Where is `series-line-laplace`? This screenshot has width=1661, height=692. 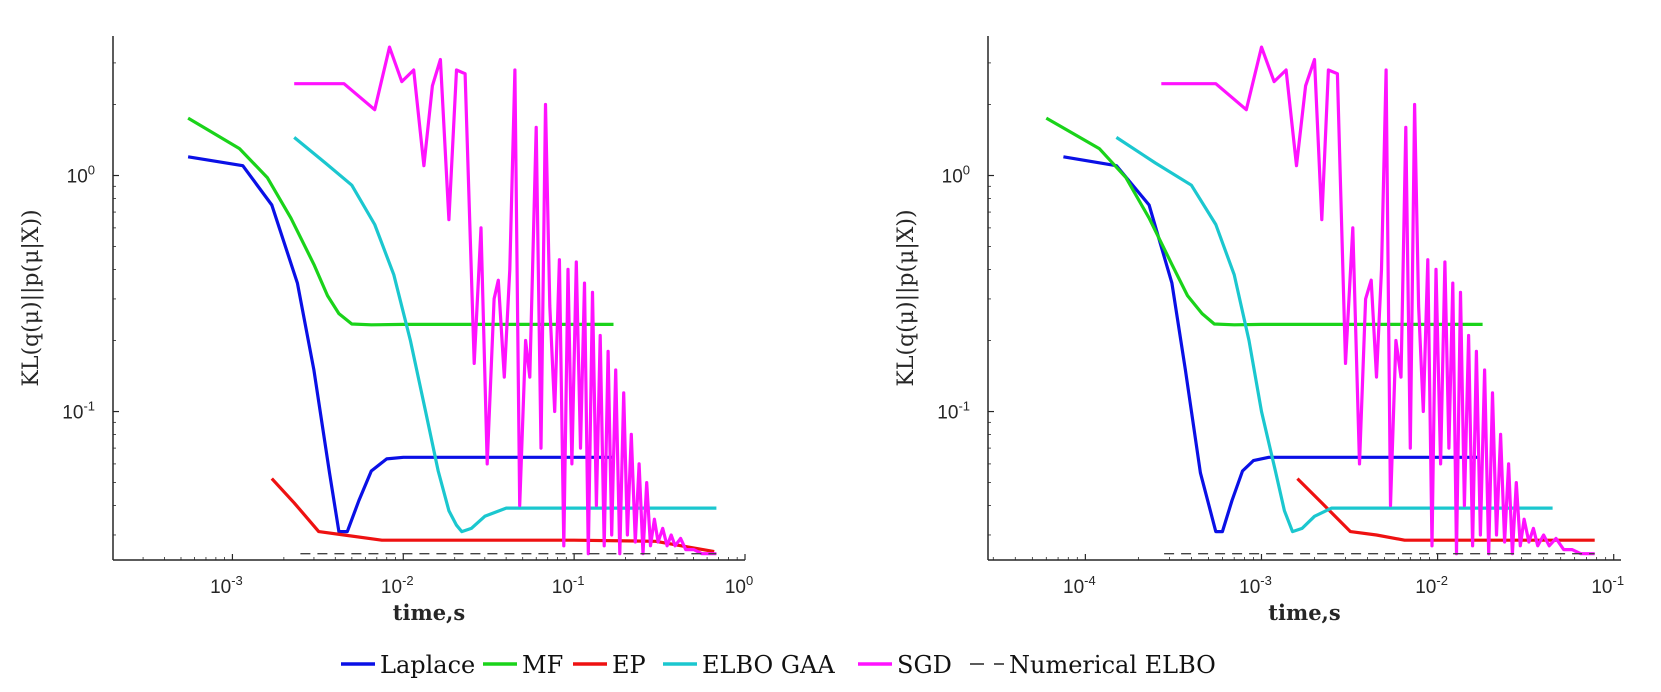
series-line-laplace is located at coordinates (400, 344).